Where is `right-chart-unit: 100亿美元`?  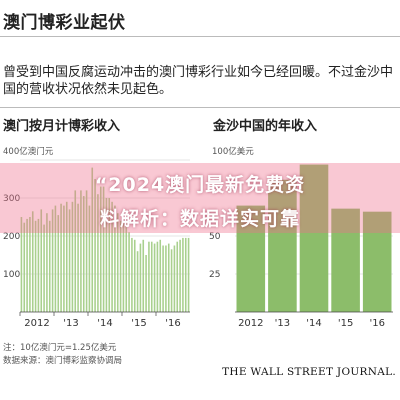
right-chart-unit: 100亿美元 is located at coordinates (233, 152).